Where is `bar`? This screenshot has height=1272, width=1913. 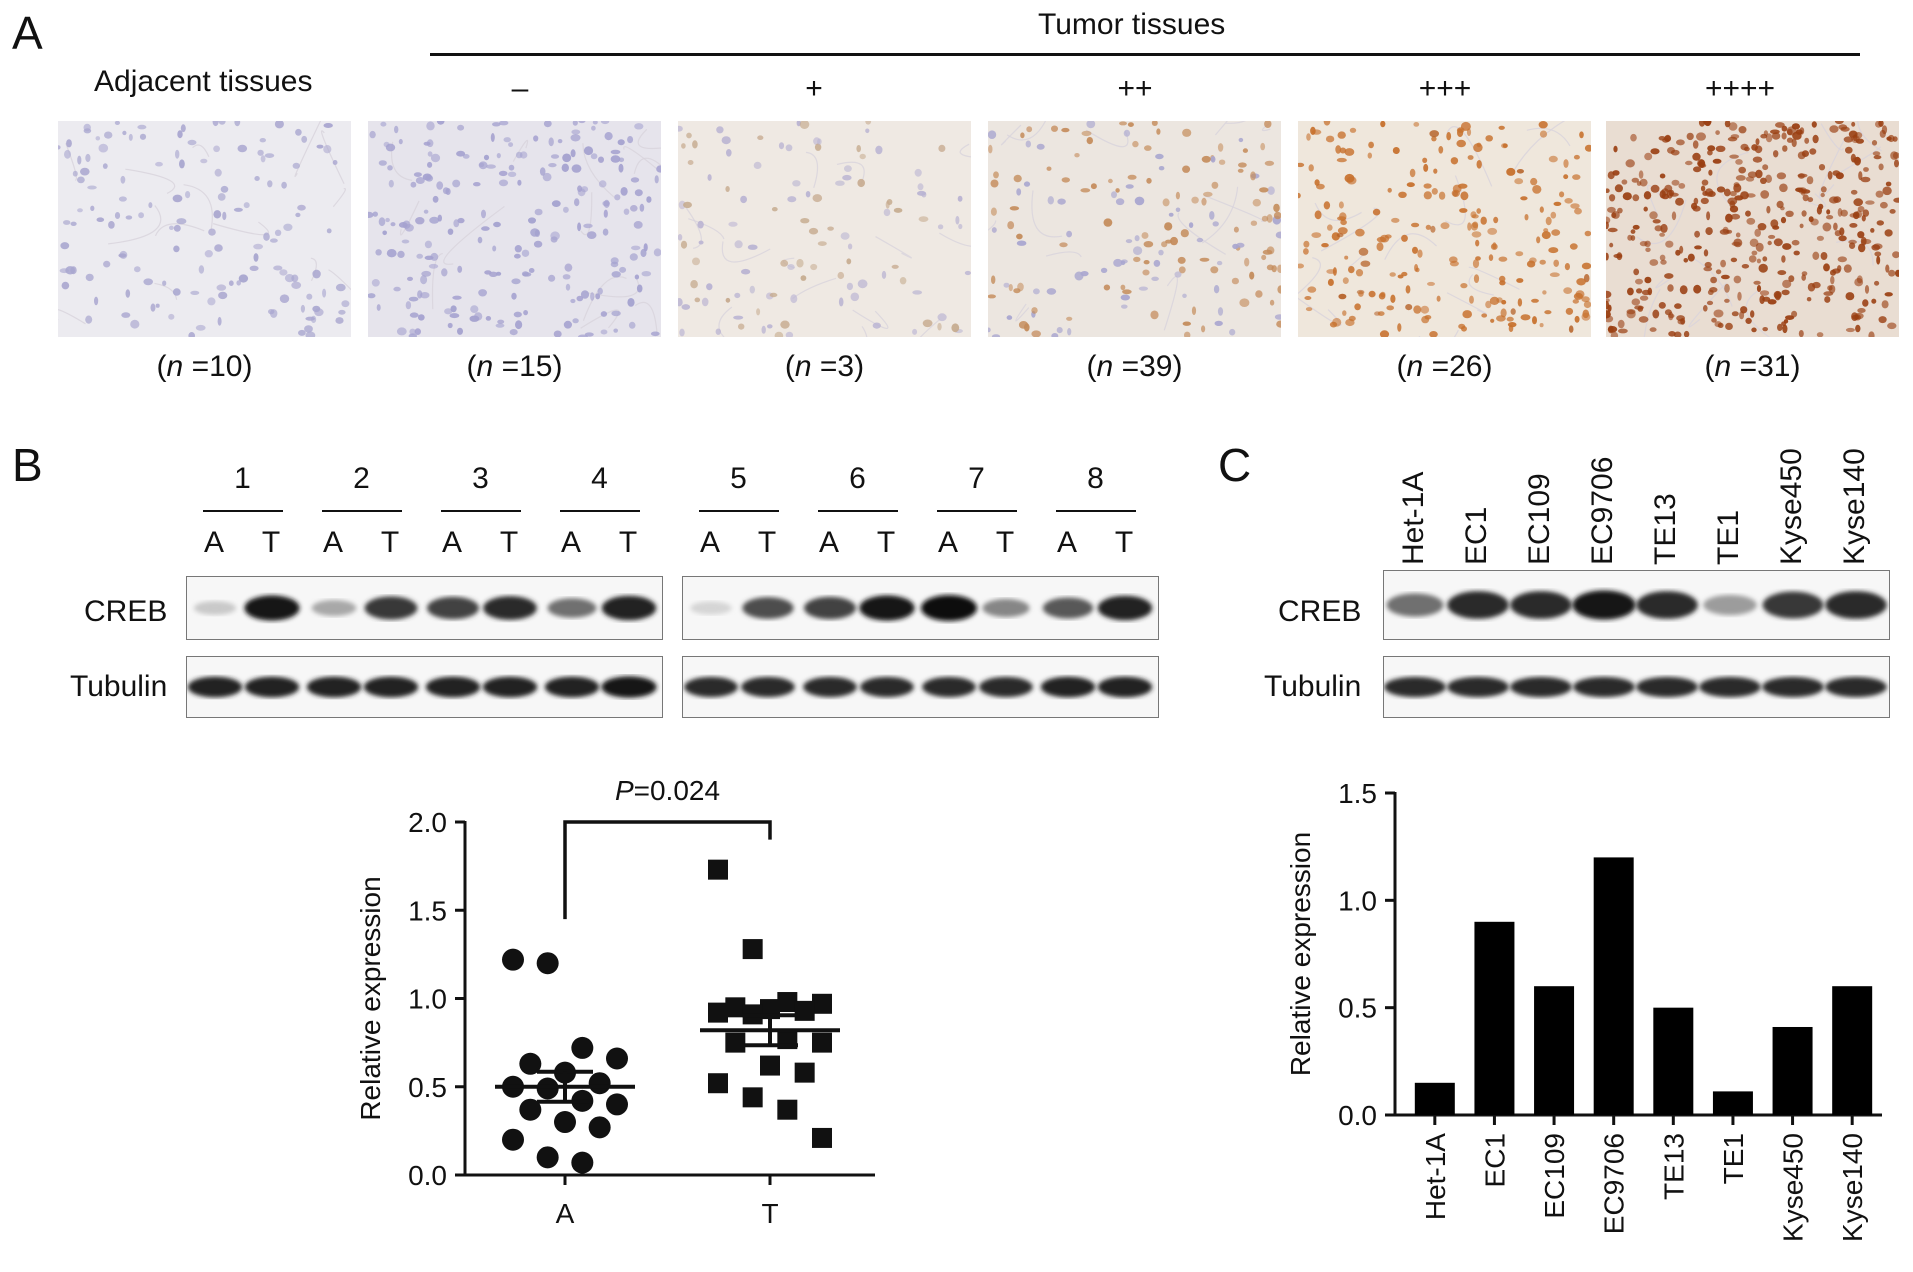 bar is located at coordinates (1494, 1018).